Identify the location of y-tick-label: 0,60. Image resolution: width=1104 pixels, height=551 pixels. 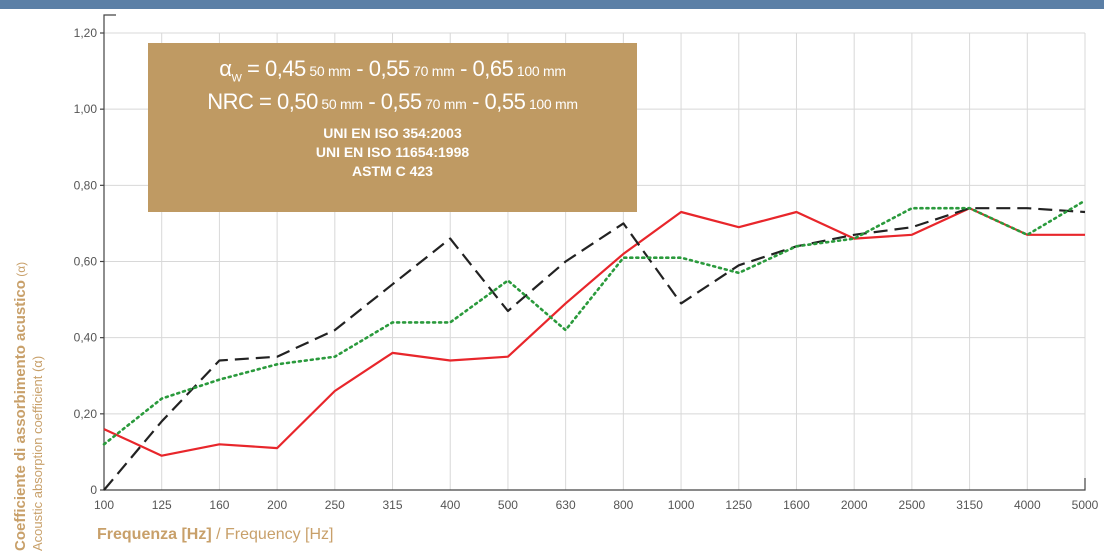
(86, 262).